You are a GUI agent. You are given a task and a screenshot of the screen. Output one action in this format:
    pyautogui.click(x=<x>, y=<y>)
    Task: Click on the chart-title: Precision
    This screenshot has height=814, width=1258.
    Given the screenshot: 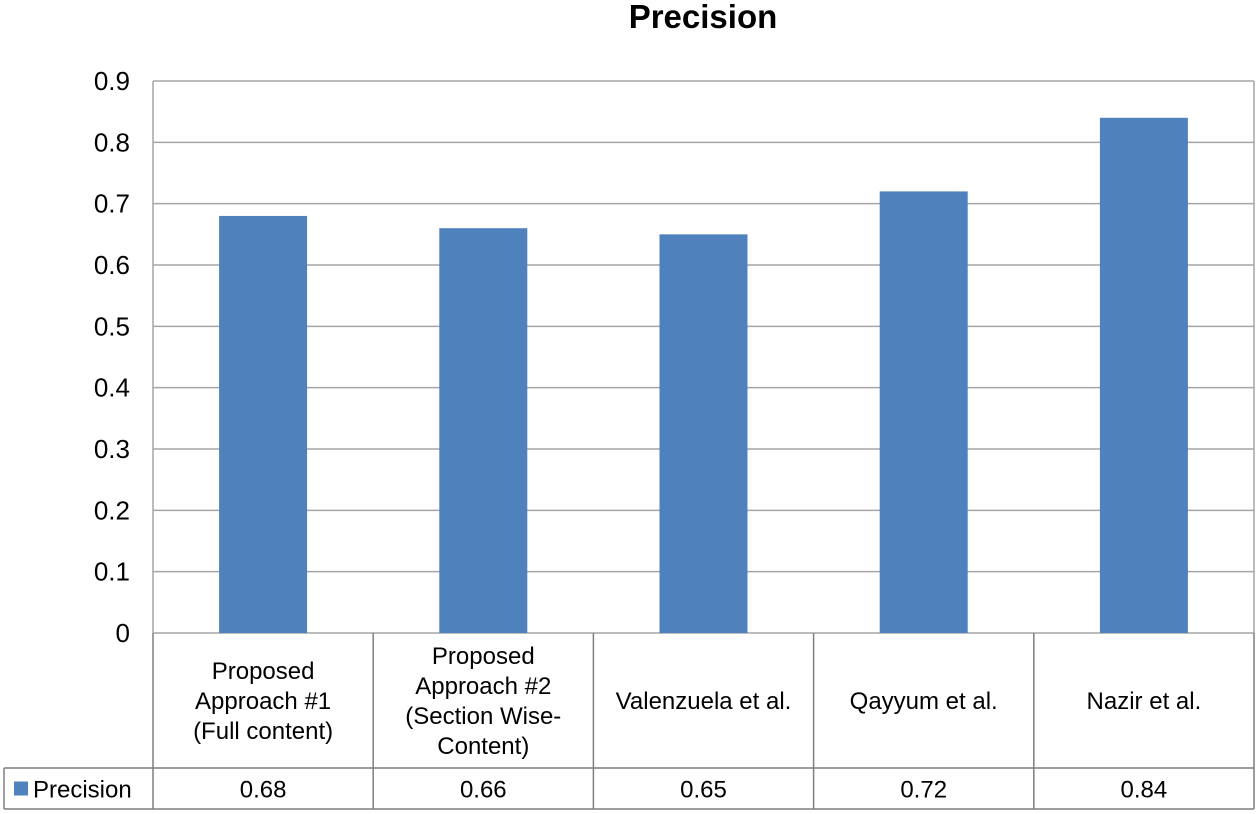 What is the action you would take?
    pyautogui.click(x=703, y=17)
    